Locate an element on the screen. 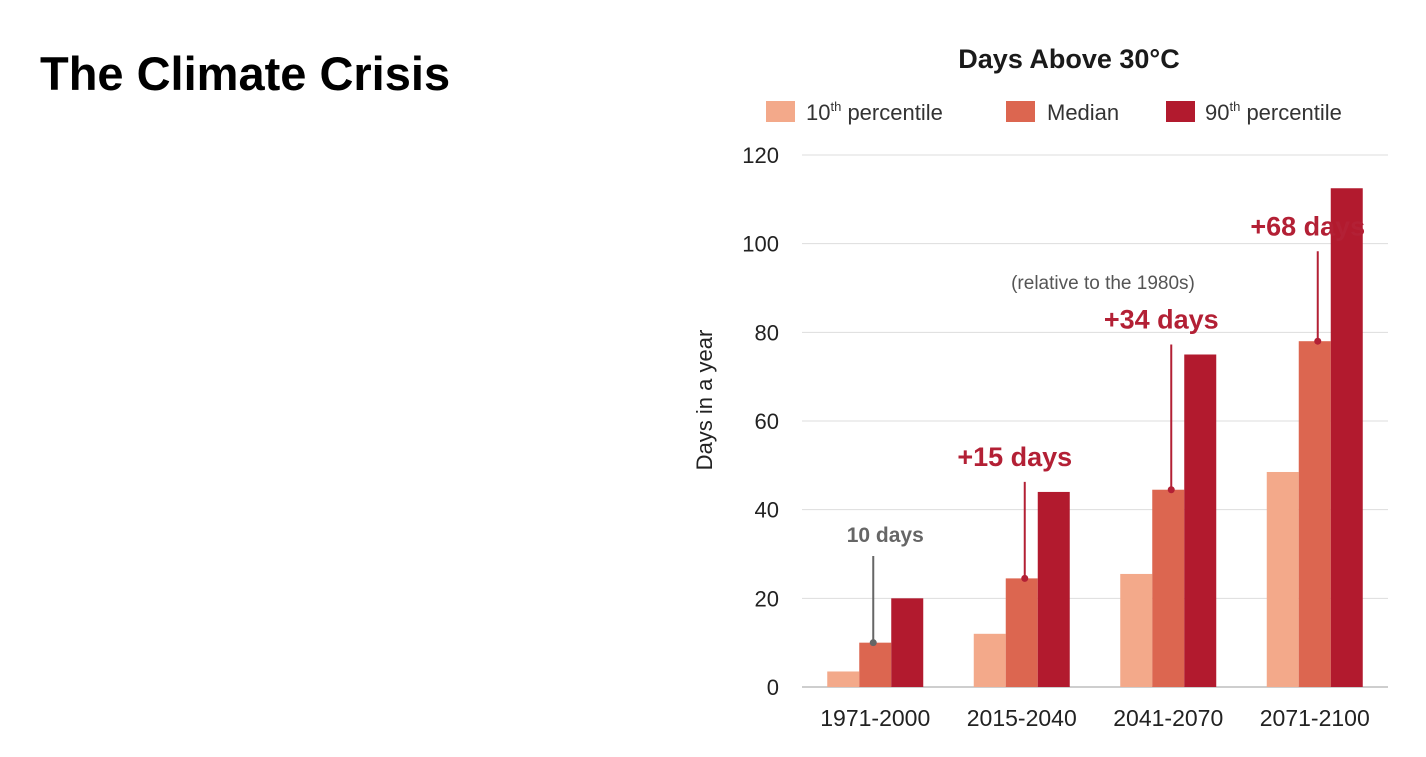 The image size is (1426, 757). annotation-dot-2015-2040 is located at coordinates (1025, 578).